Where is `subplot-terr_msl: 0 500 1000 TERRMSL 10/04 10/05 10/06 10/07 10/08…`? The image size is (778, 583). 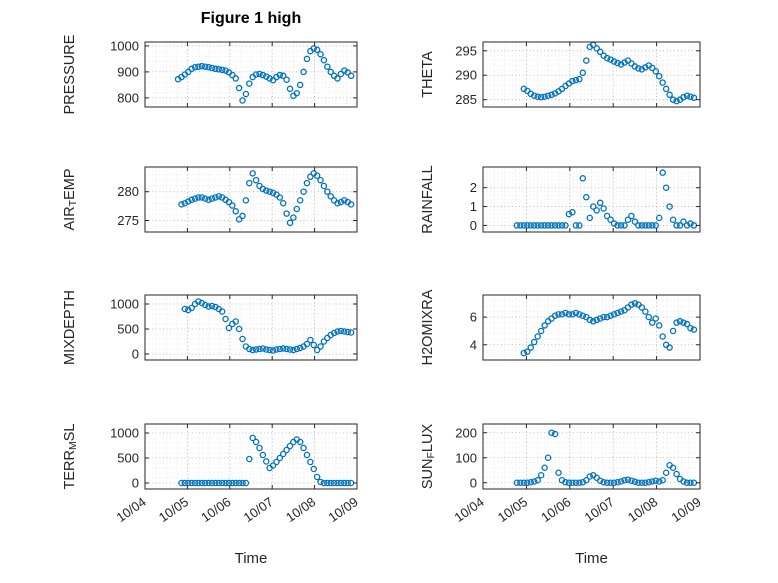
subplot-terr_msl: 0 500 1000 TERRMSL 10/04 10/05 10/06 10/07 10/08… is located at coordinates (211, 474).